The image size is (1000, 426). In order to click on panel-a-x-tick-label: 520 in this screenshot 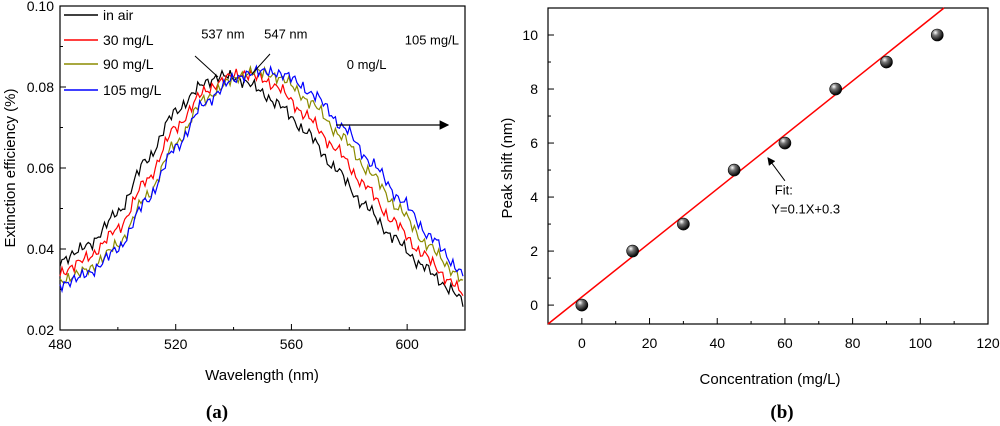, I will do `click(176, 344)`.